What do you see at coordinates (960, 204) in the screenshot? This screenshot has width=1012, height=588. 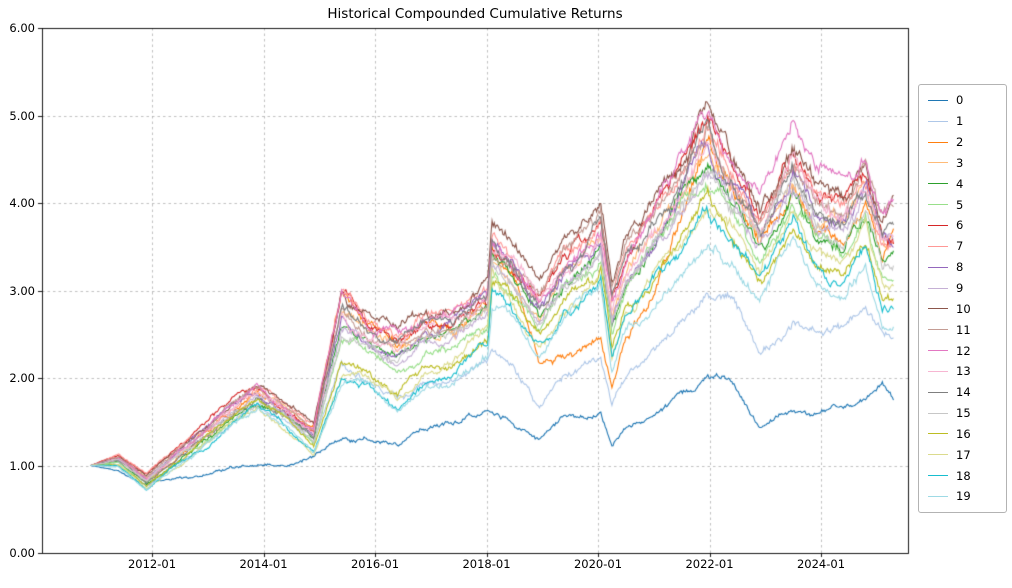 I see `legend-label: 5` at bounding box center [960, 204].